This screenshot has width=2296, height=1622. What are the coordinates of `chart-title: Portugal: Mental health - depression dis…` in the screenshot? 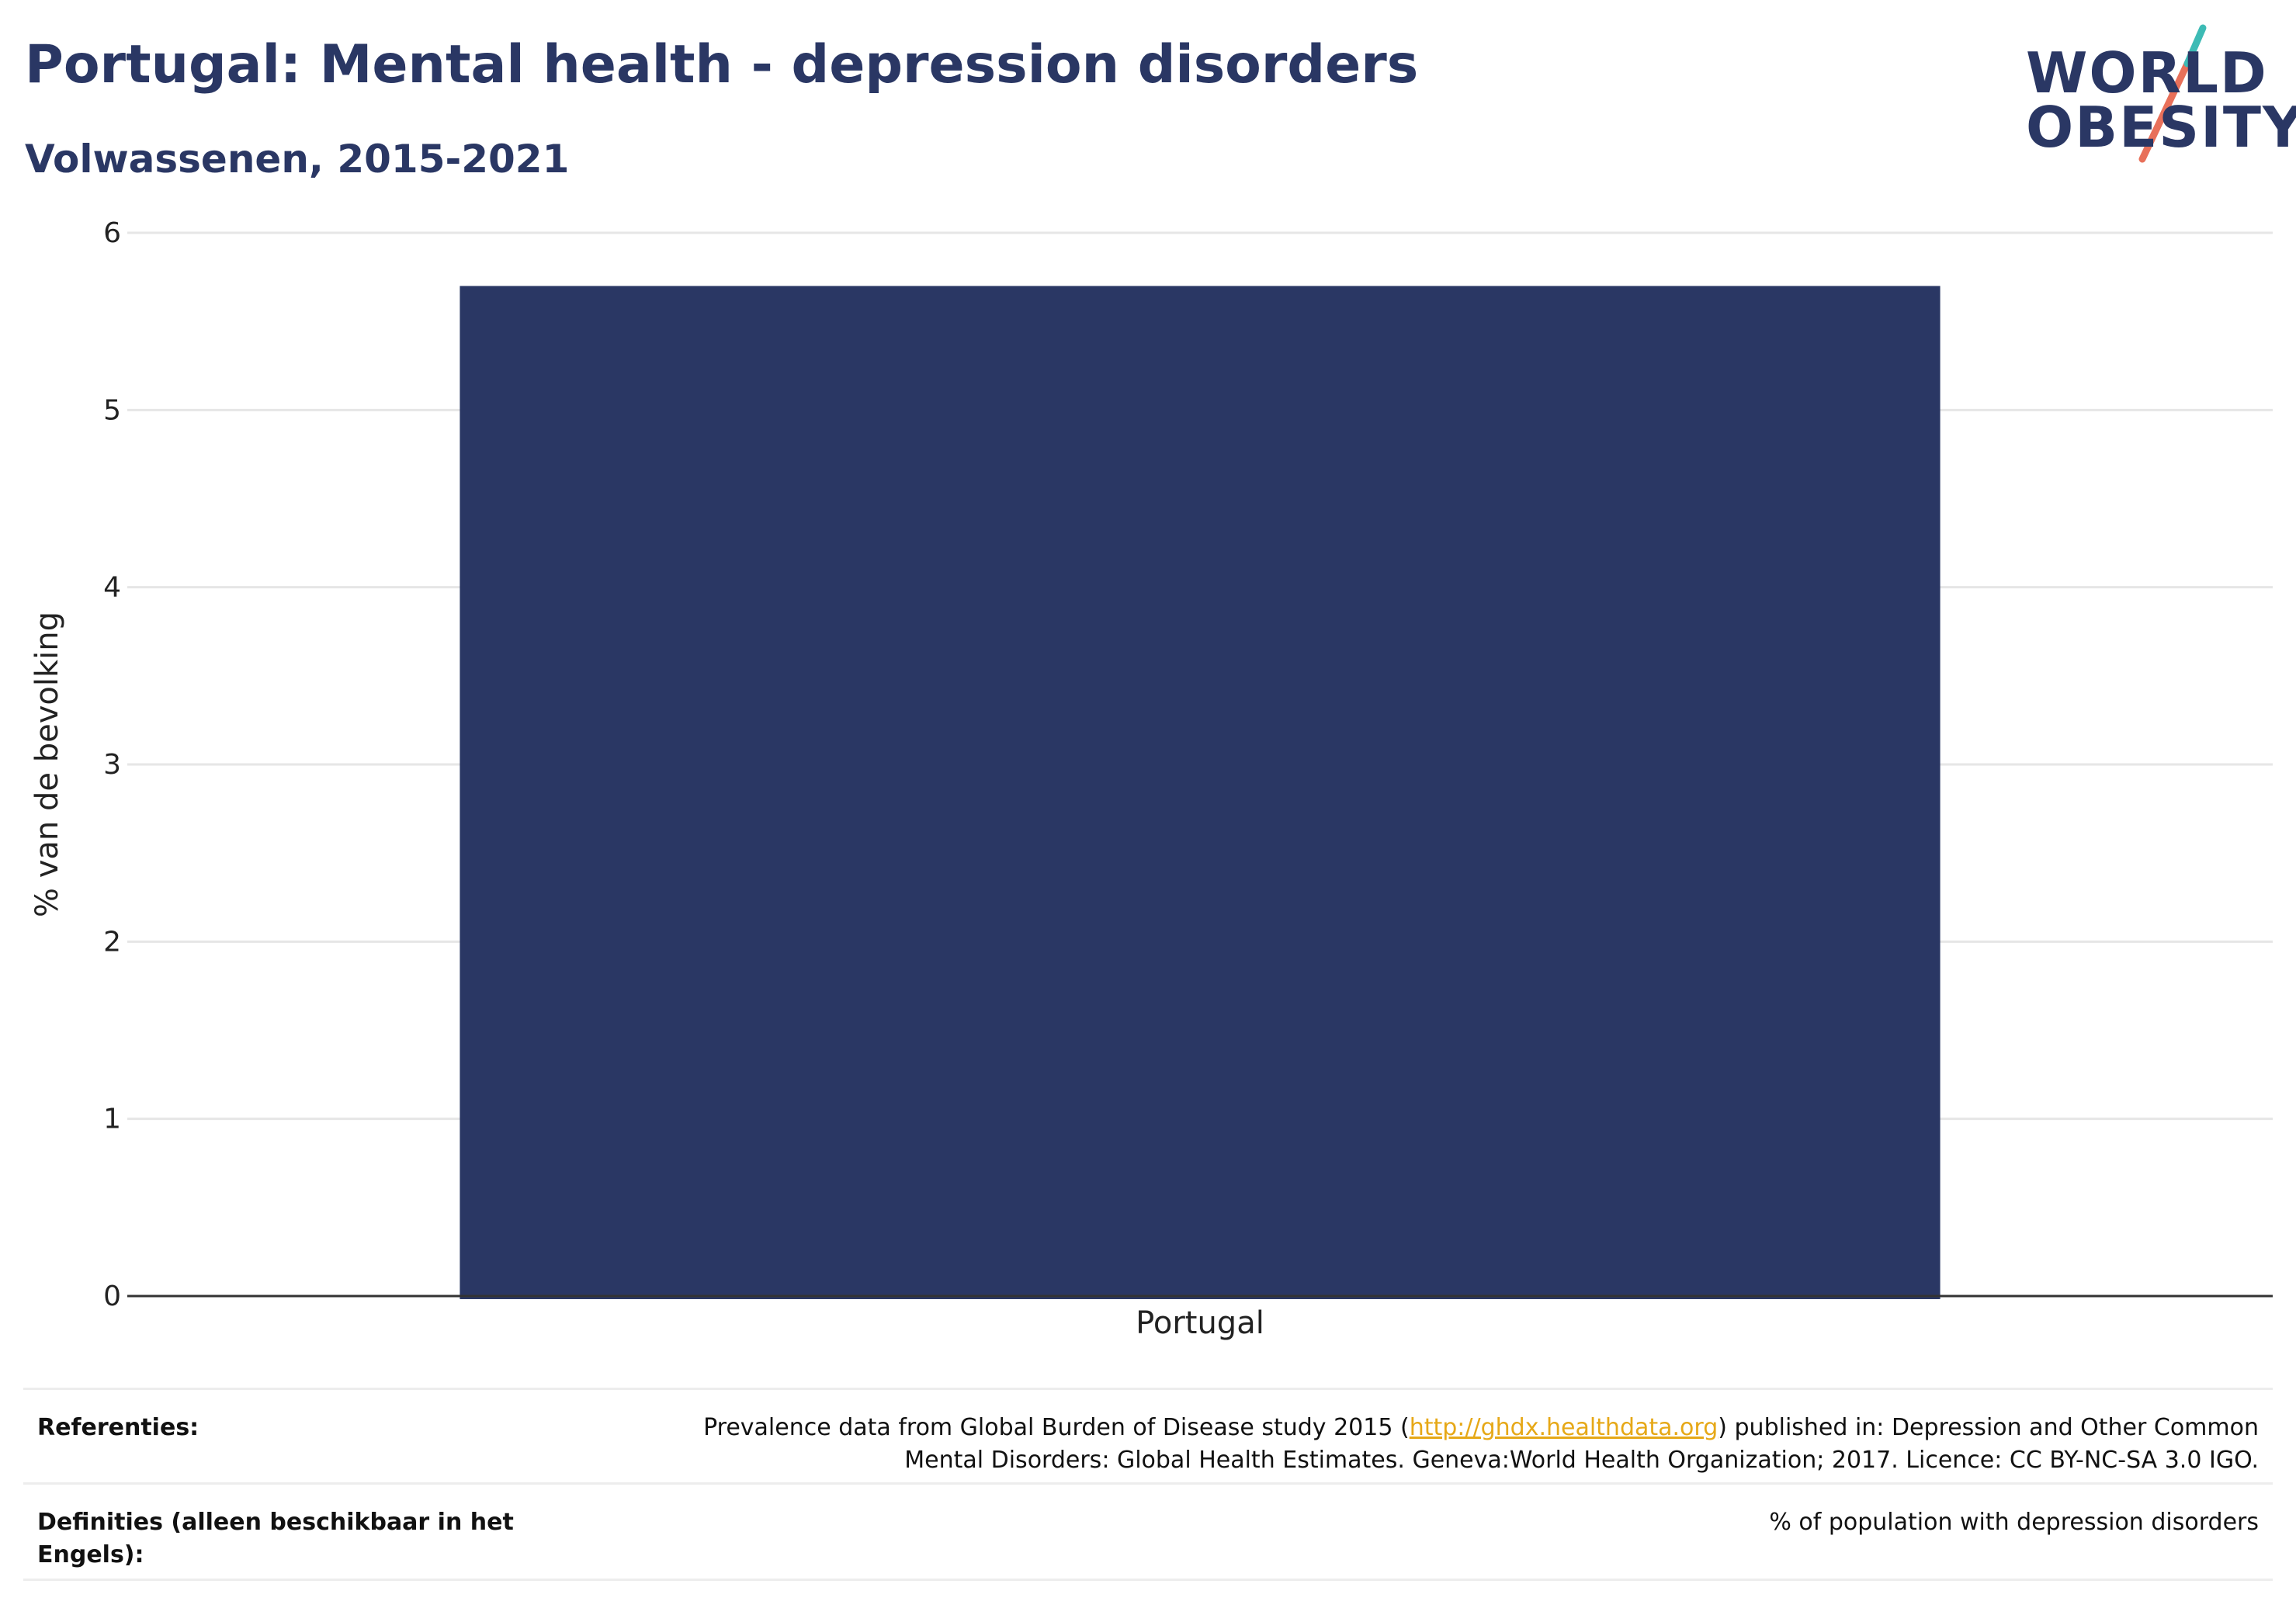 It's located at (722, 64).